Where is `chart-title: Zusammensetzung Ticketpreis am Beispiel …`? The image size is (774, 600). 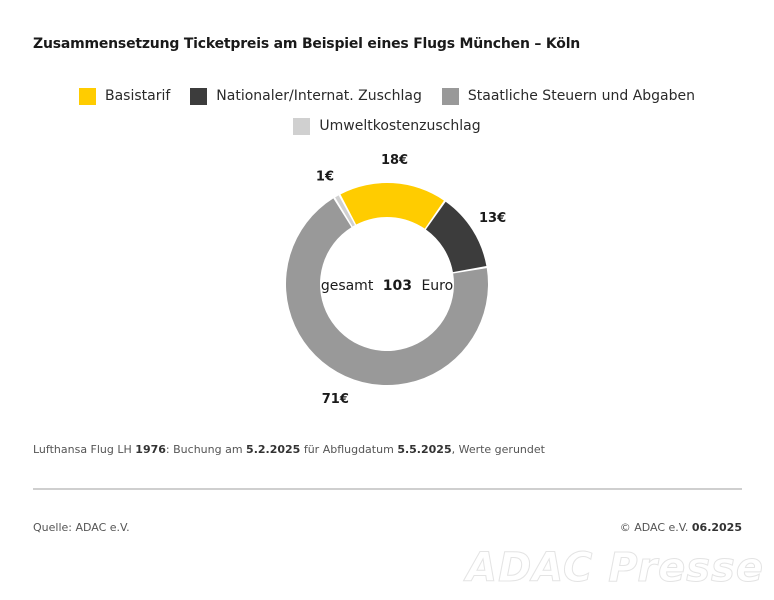 chart-title: Zusammensetzung Ticketpreis am Beispiel … is located at coordinates (307, 44).